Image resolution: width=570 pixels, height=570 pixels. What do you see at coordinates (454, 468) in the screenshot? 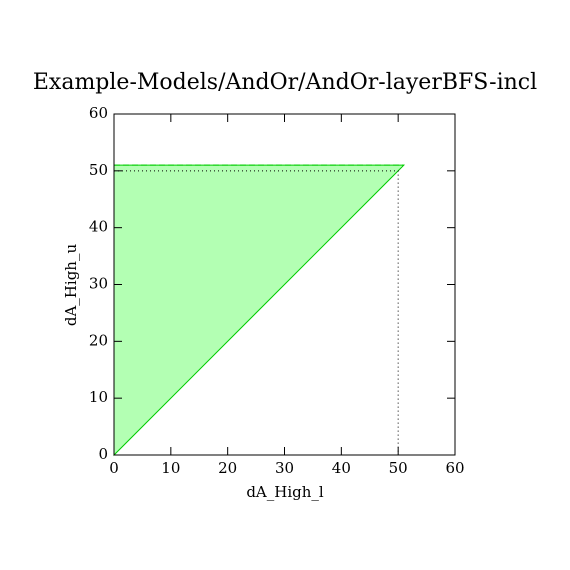
I see `x-tick-label: 60` at bounding box center [454, 468].